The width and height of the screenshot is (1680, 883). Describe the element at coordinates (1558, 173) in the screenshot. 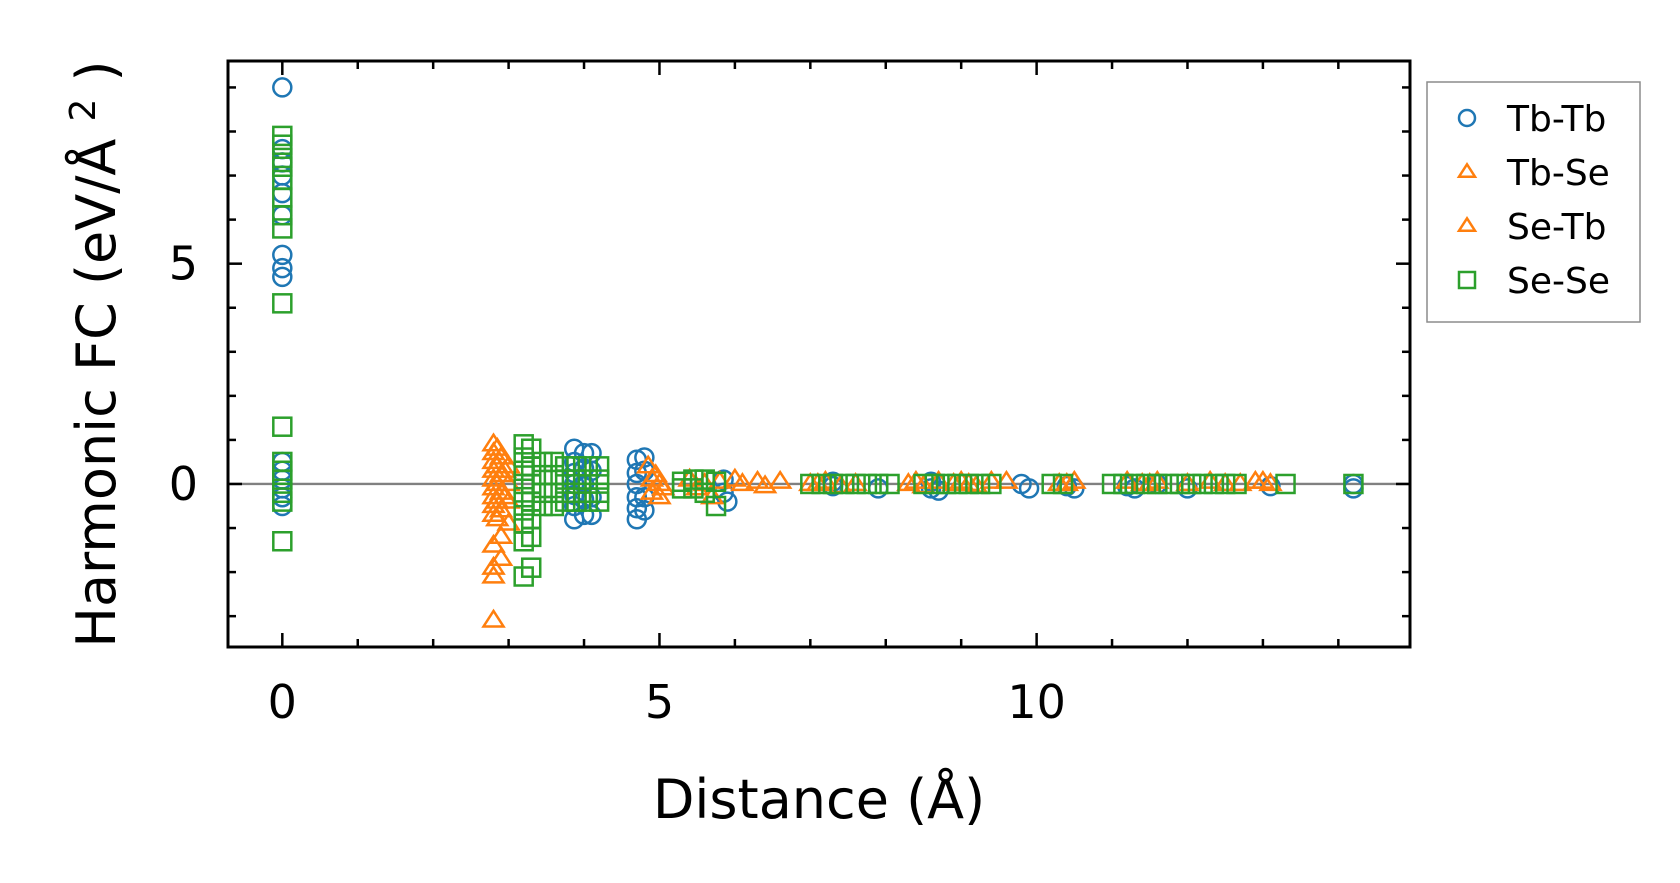

I see `legend-label-tb-se: Tb-Se` at that location.